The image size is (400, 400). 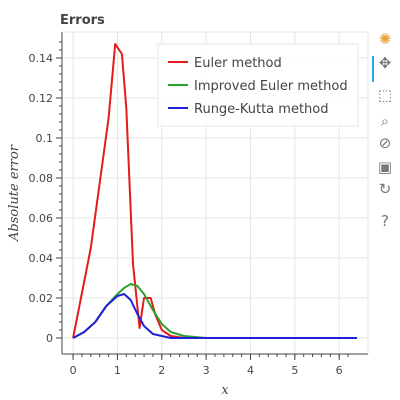 What do you see at coordinates (41, 98) in the screenshot?
I see `y-tick-label: 0.12` at bounding box center [41, 98].